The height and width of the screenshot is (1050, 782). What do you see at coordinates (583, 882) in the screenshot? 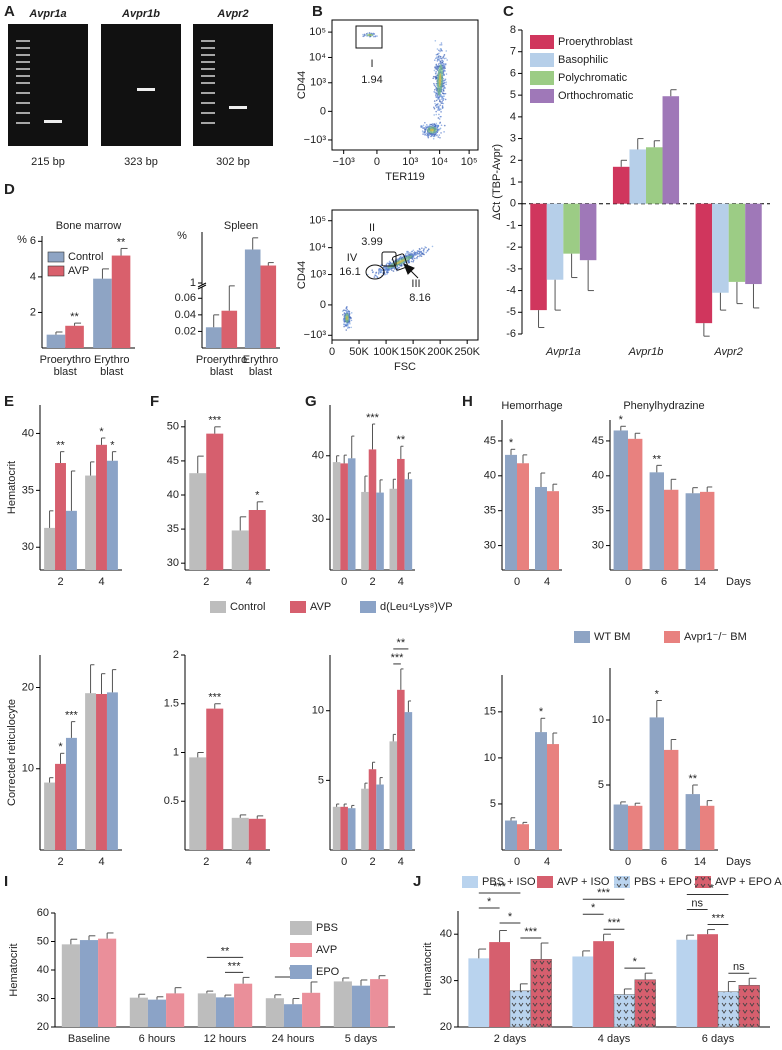
I see `legend-label: AVP + ISO` at bounding box center [583, 882].